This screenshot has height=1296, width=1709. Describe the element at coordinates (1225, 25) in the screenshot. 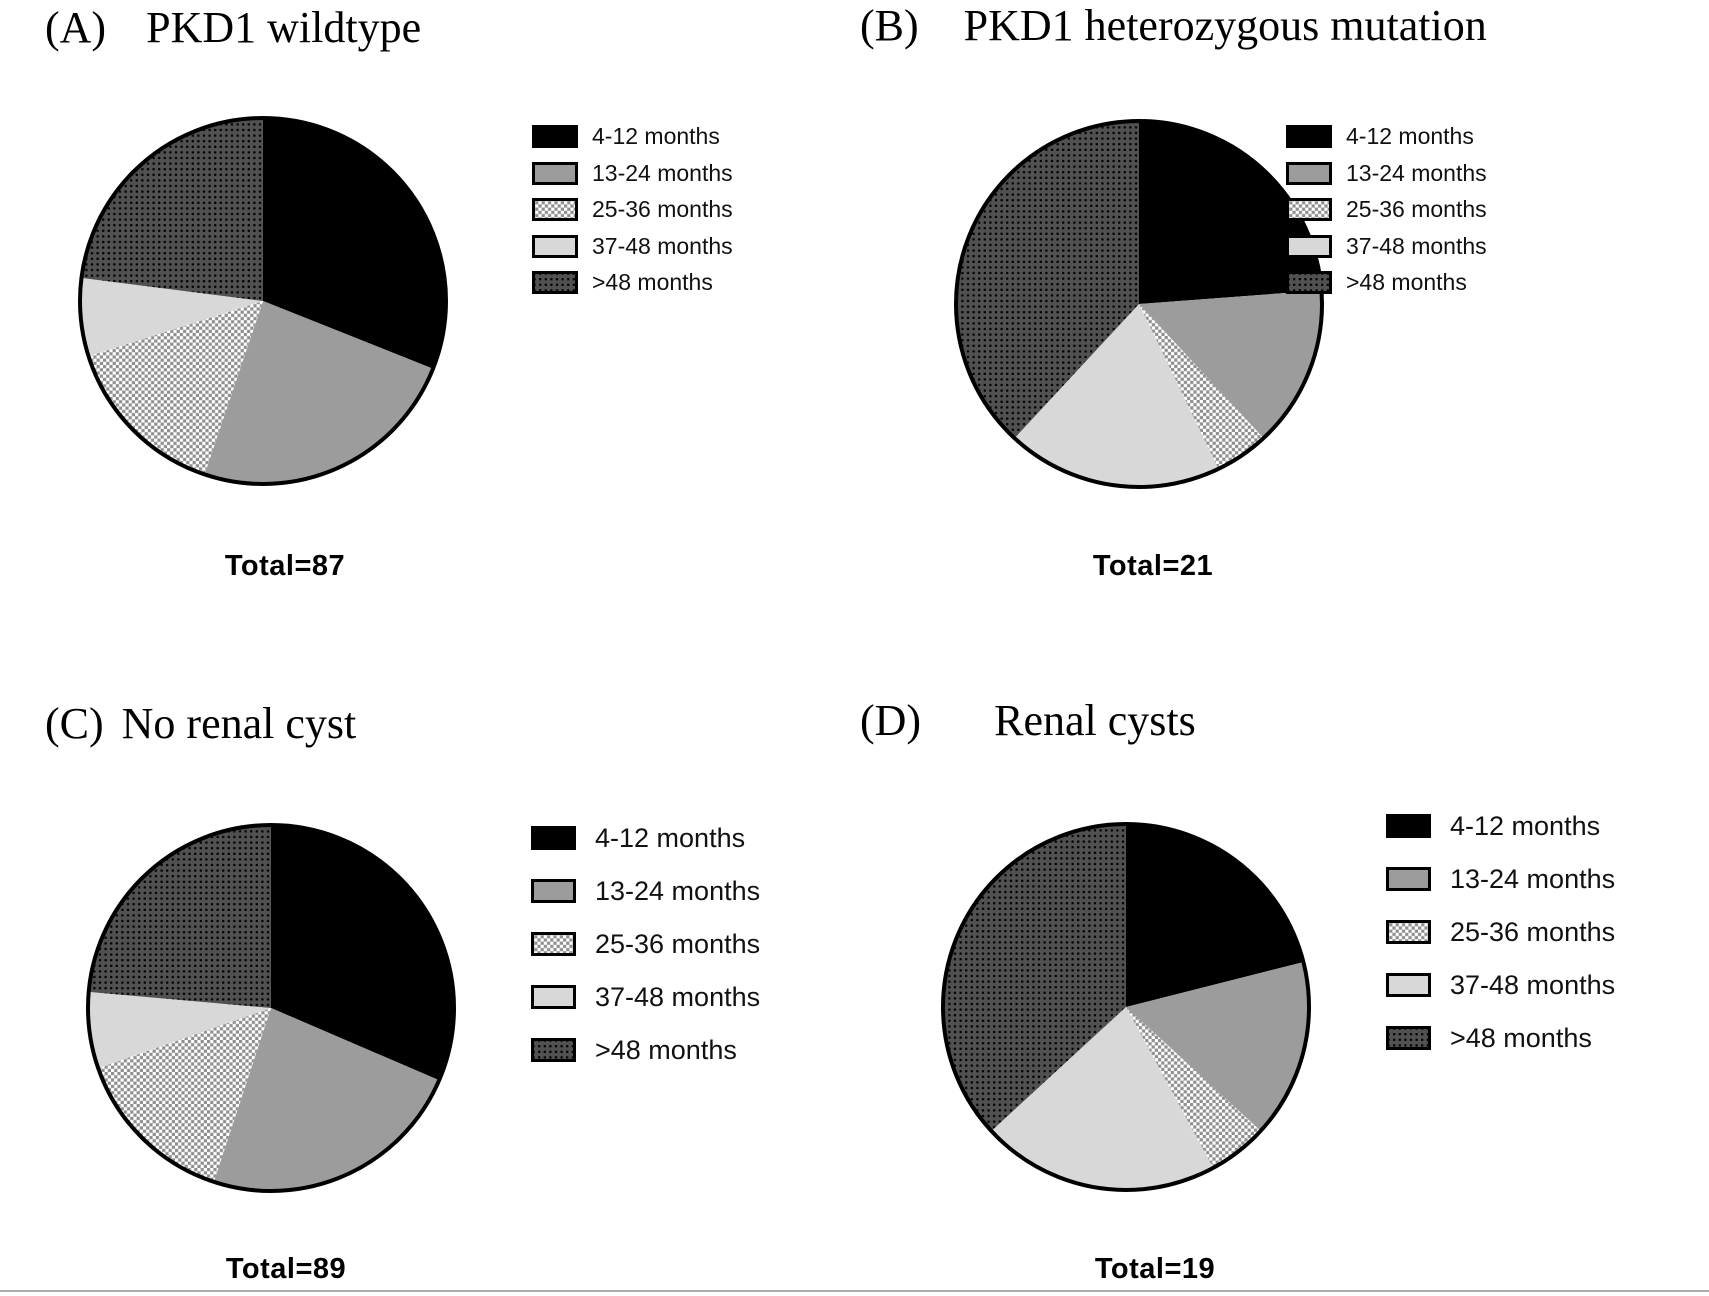

I see `panel-b-title-text: PKD1 heterozygous mutation` at that location.